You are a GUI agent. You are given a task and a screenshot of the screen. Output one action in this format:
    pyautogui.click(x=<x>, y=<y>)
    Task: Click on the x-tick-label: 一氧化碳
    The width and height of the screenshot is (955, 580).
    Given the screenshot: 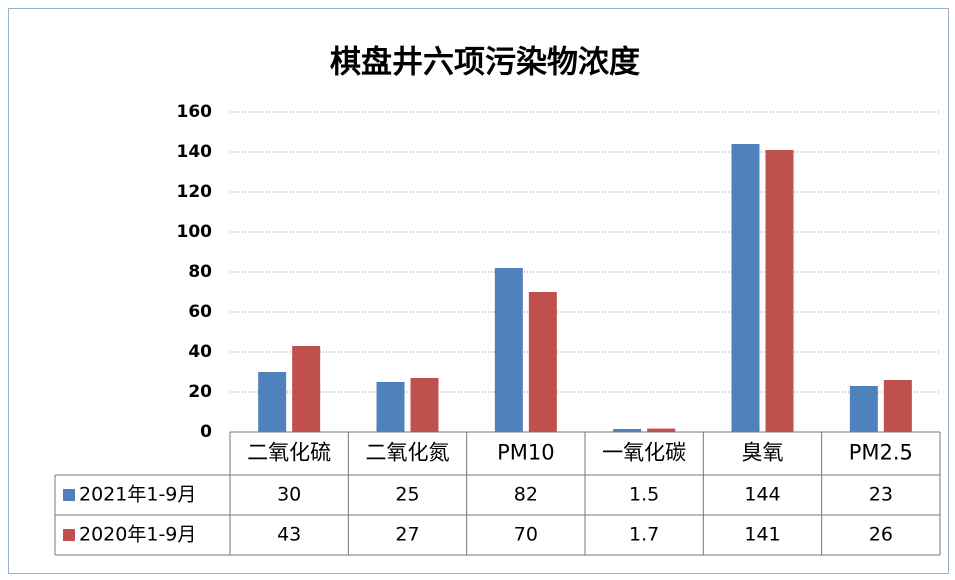 What is the action you would take?
    pyautogui.click(x=644, y=453)
    